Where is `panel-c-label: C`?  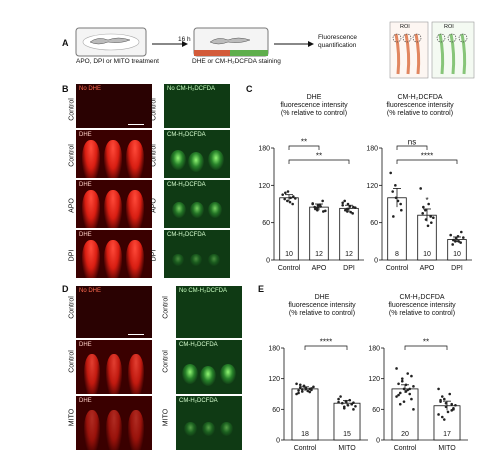
panel-c-label: C is located at coordinates (249, 89).